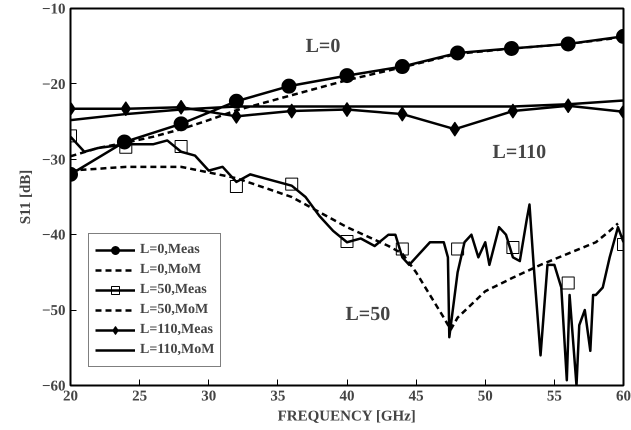 This screenshot has height=430, width=631. I want to click on x-tick-label: 40, so click(347, 396).